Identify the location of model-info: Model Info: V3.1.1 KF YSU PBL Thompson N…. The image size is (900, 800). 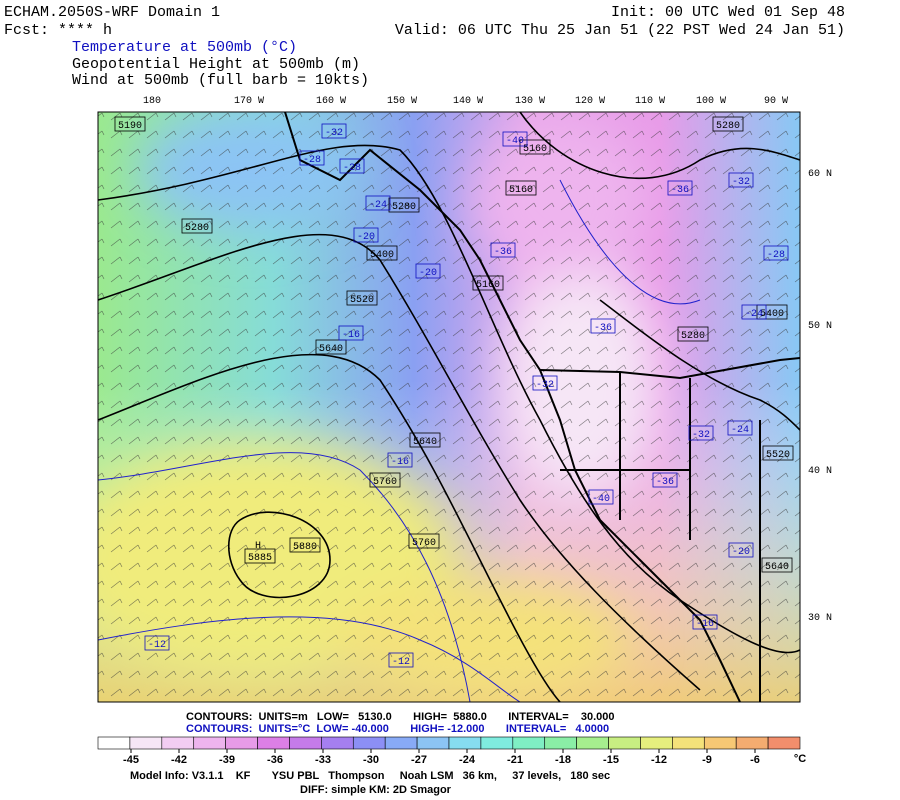
(370, 776).